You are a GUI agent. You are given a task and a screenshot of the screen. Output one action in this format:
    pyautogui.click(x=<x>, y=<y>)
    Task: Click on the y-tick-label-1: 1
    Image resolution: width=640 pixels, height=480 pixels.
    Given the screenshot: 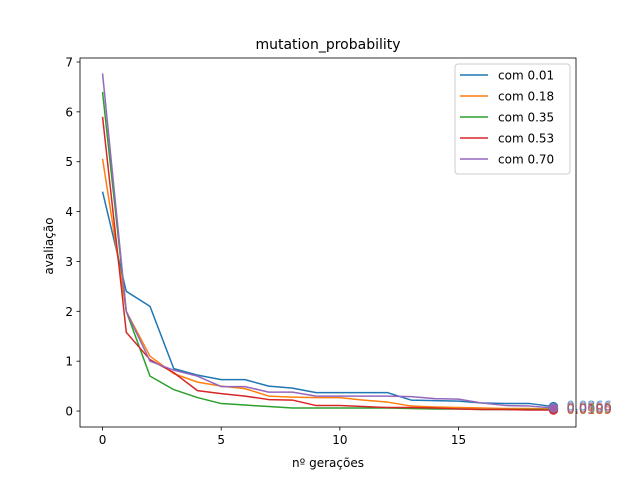 What is the action you would take?
    pyautogui.click(x=69, y=362)
    